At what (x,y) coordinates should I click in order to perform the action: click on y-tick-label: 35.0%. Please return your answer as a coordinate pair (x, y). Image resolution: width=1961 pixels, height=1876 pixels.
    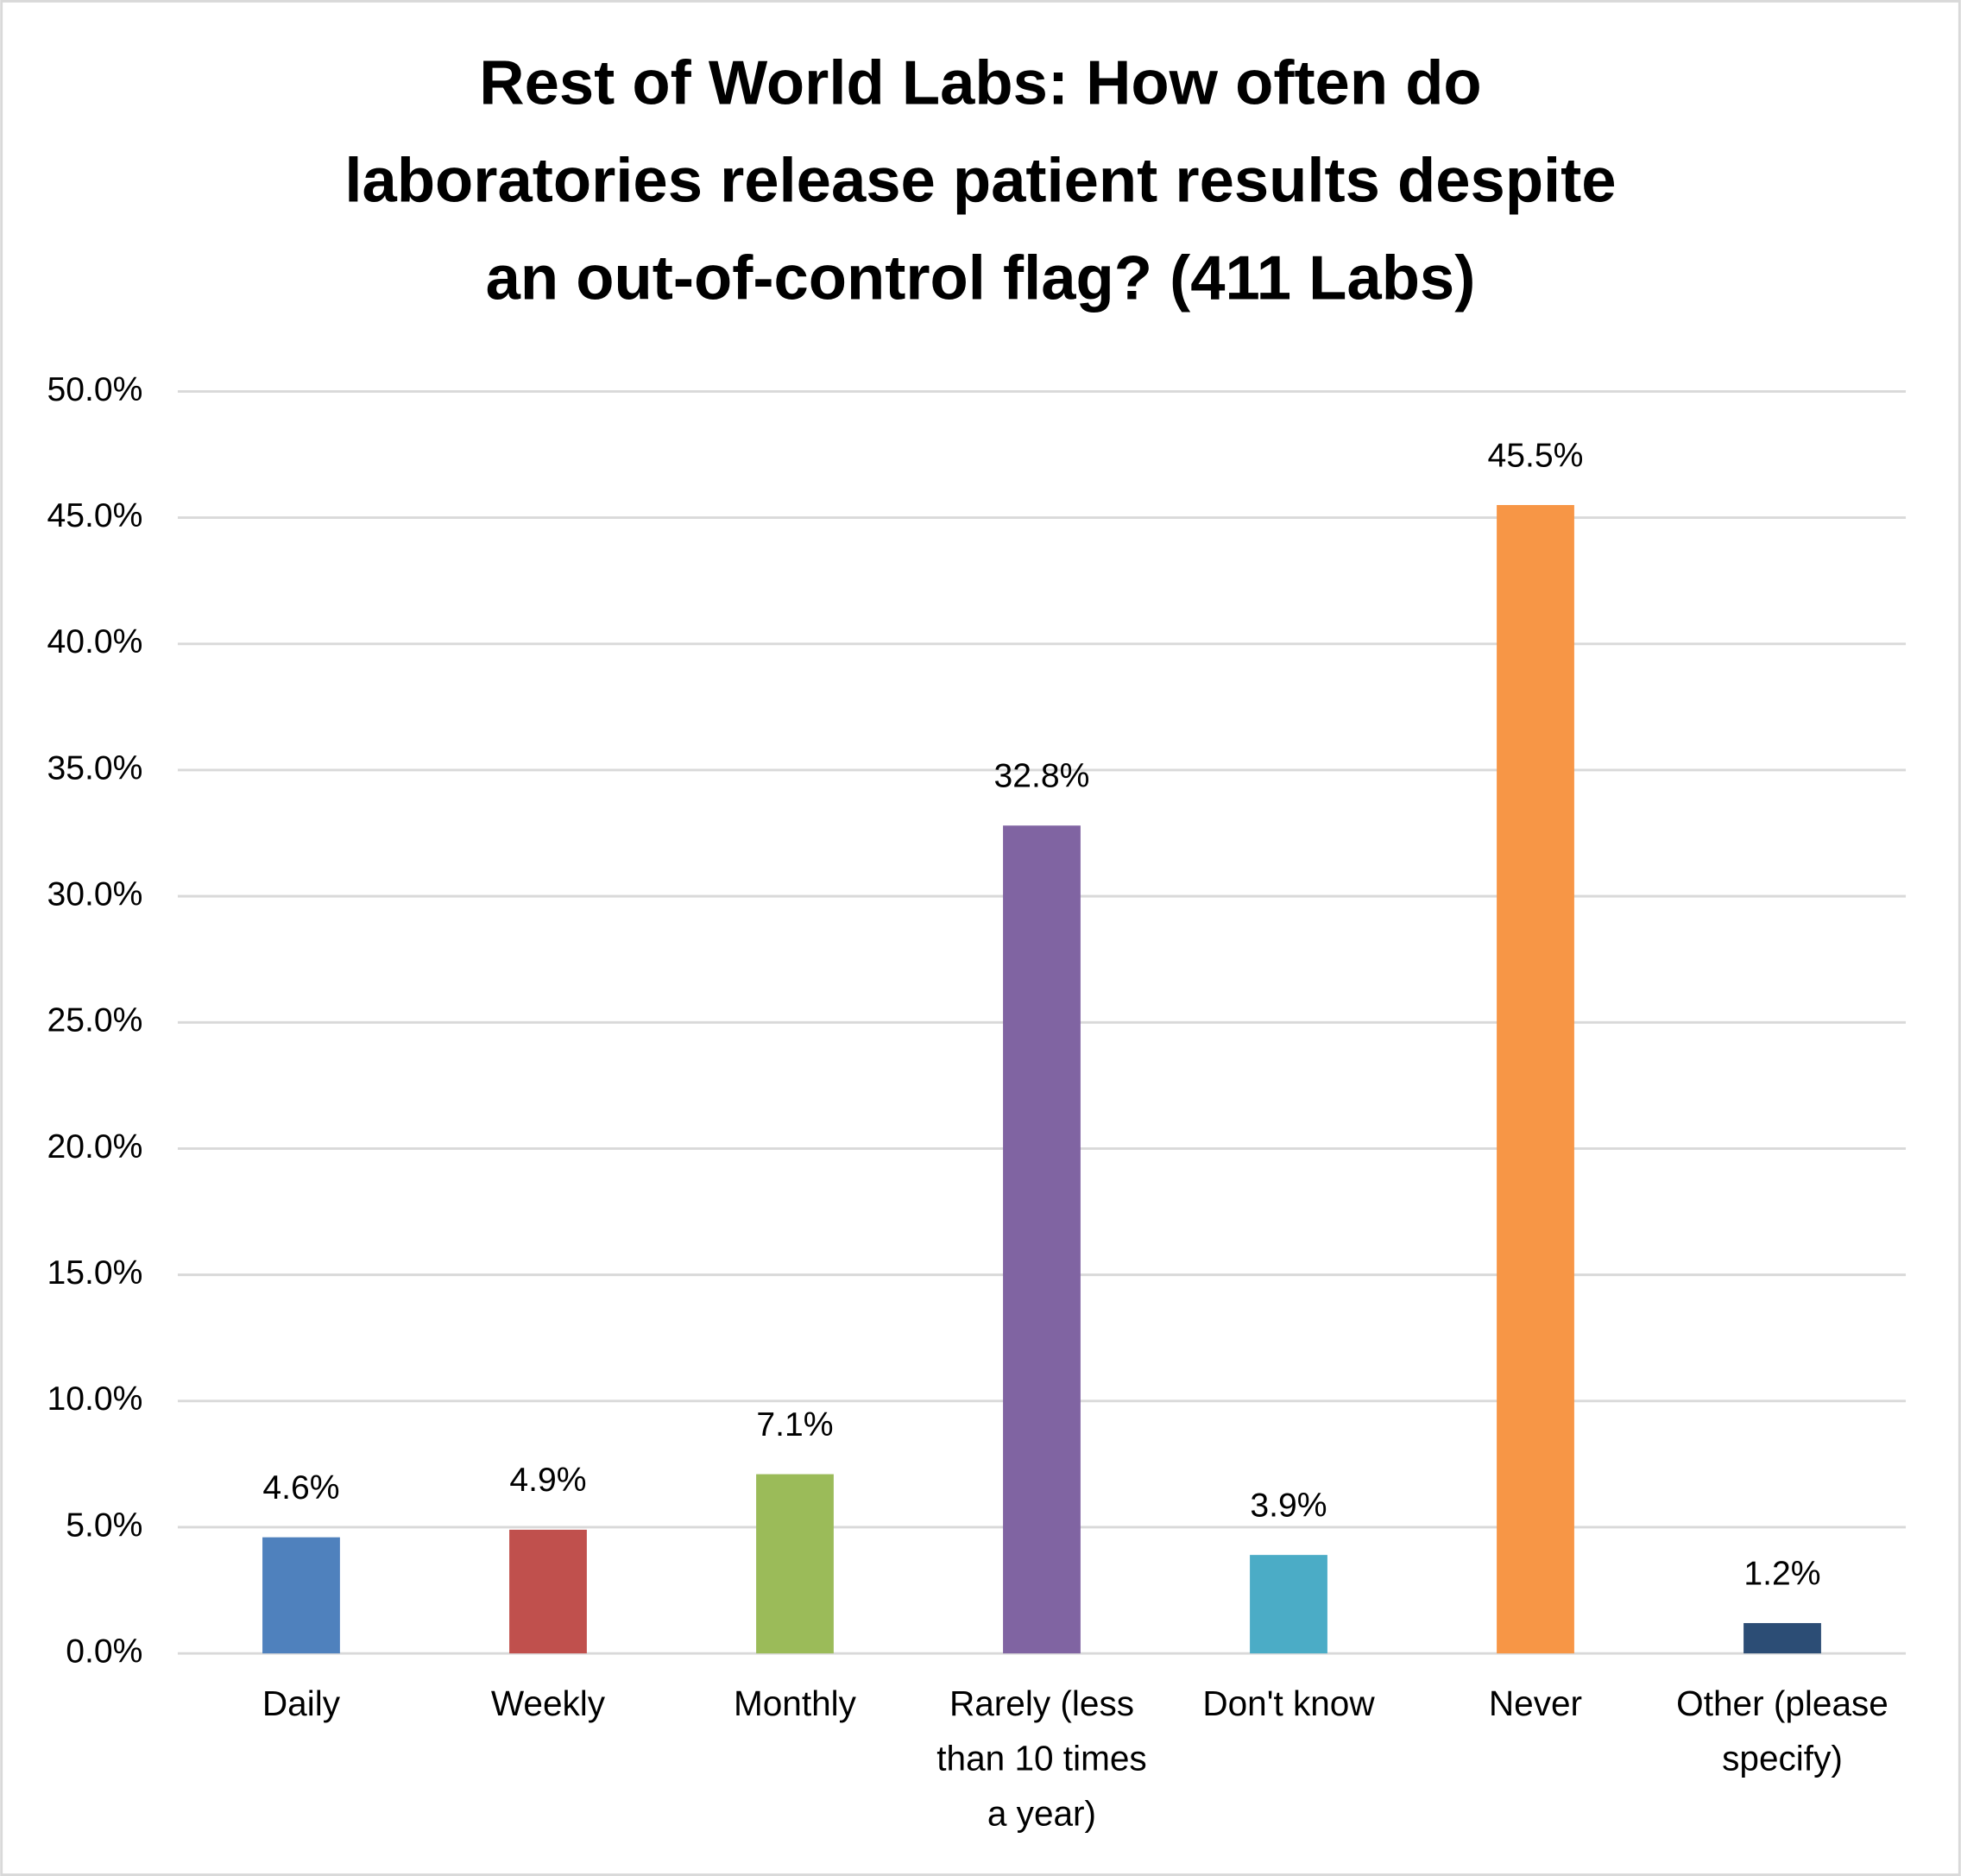
    Looking at the image, I should click on (95, 767).